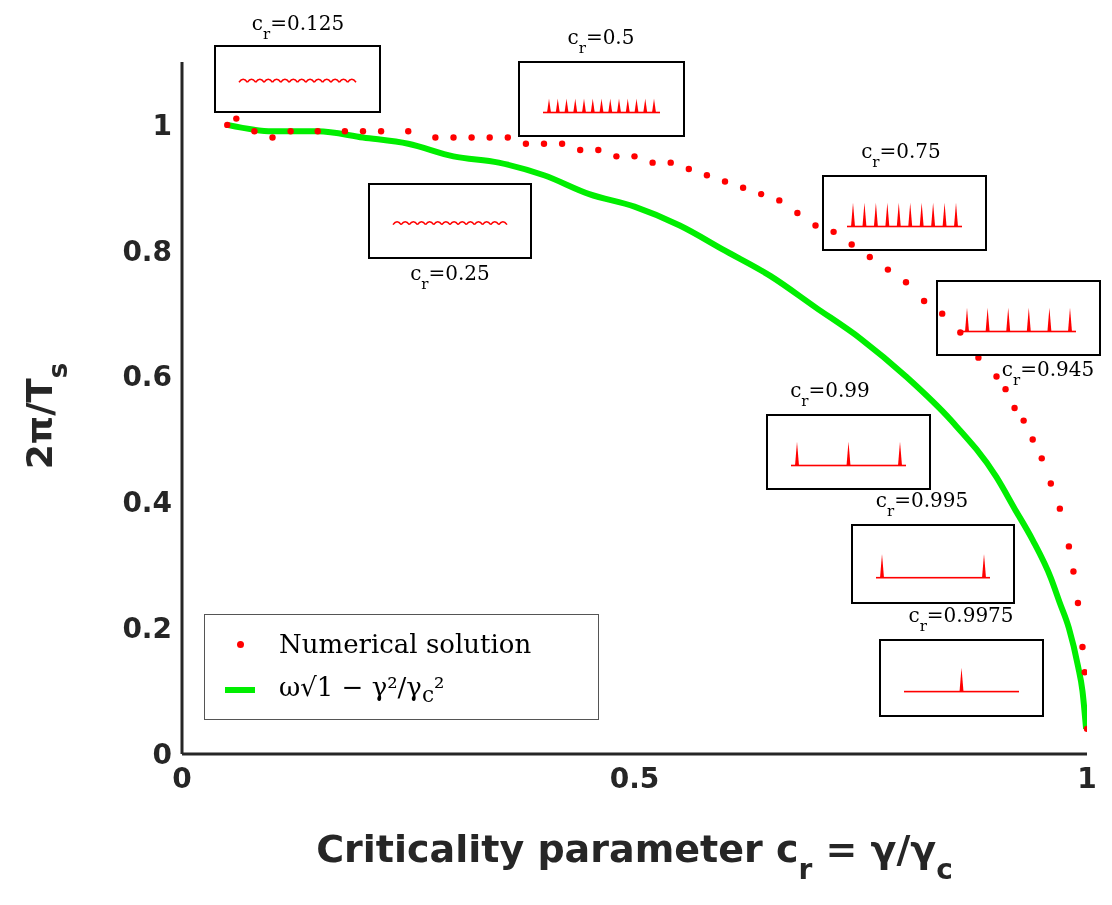  I want to click on y-tick-label: 0.6, so click(147, 377).